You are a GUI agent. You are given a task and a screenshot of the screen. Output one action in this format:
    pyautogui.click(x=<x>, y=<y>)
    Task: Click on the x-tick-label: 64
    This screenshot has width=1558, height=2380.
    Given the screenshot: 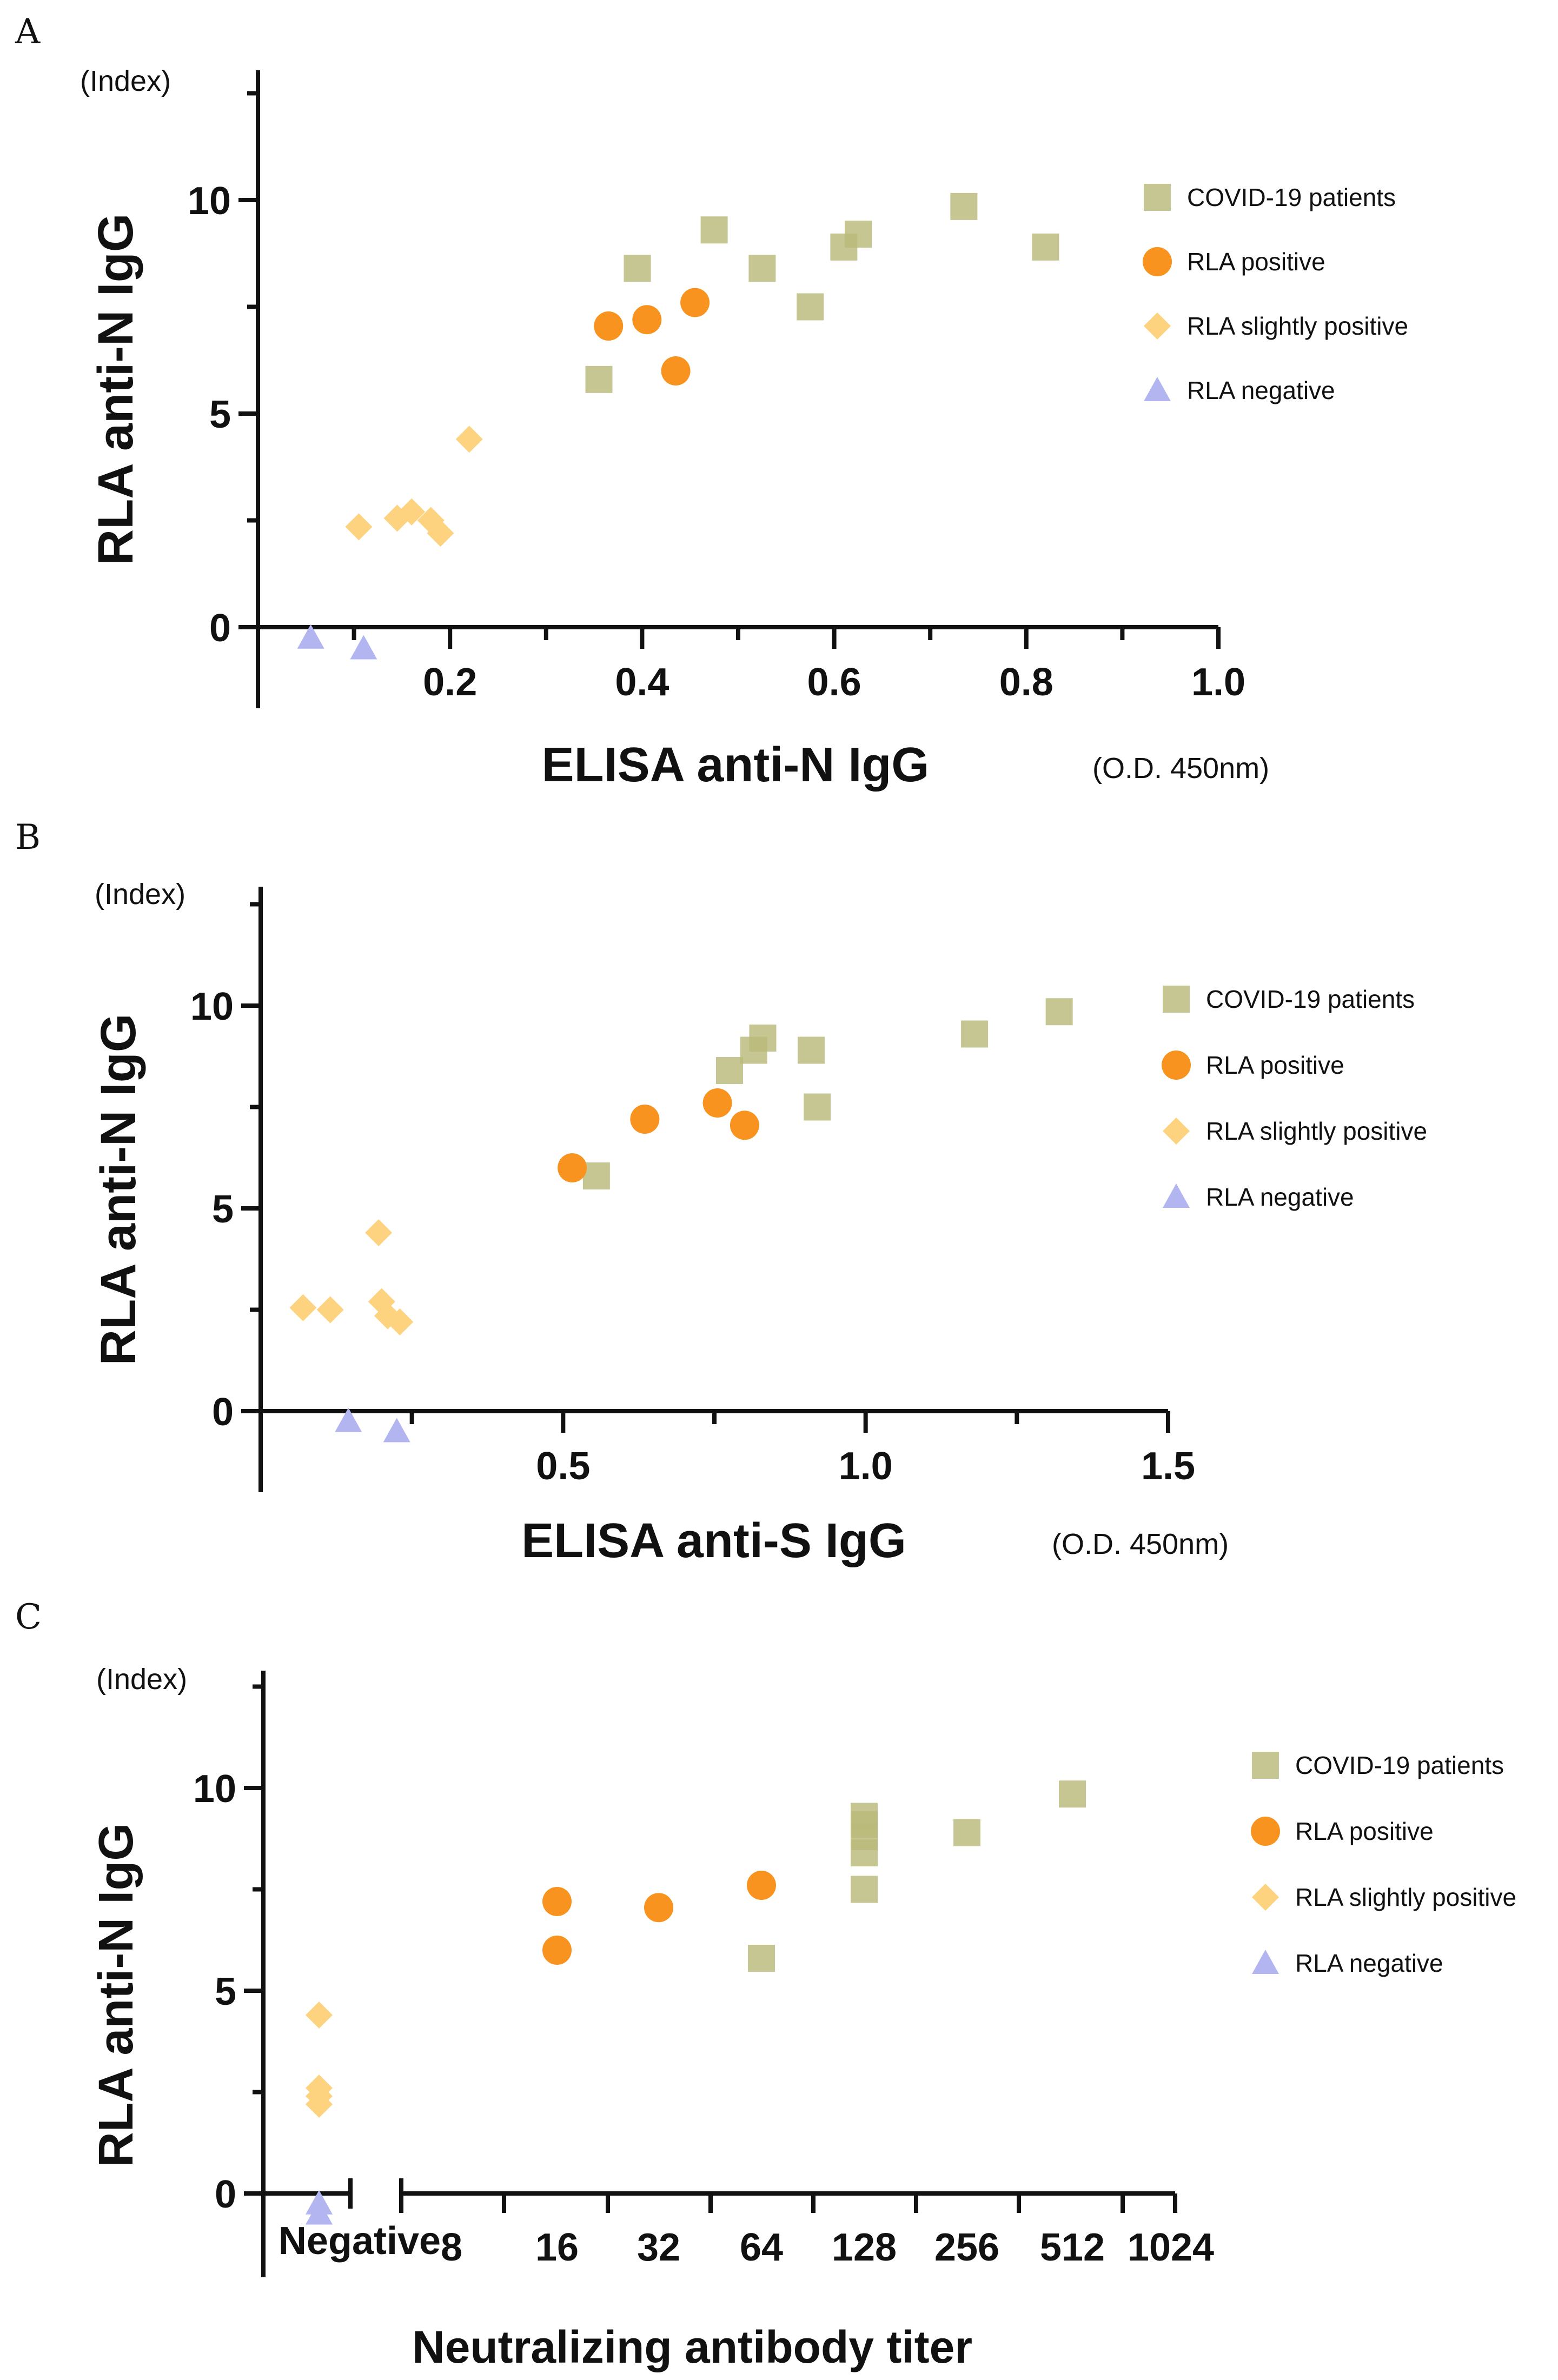 What is the action you would take?
    pyautogui.click(x=761, y=2248)
    